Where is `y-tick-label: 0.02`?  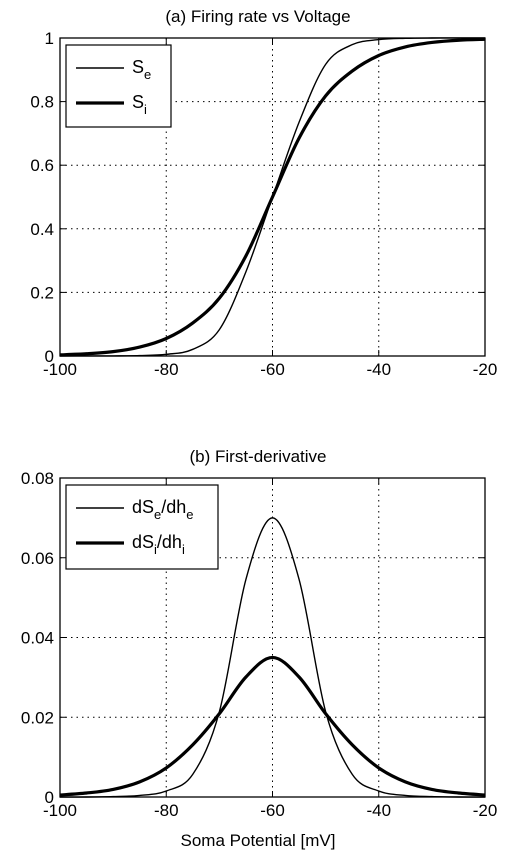 y-tick-label: 0.02 is located at coordinates (37, 717).